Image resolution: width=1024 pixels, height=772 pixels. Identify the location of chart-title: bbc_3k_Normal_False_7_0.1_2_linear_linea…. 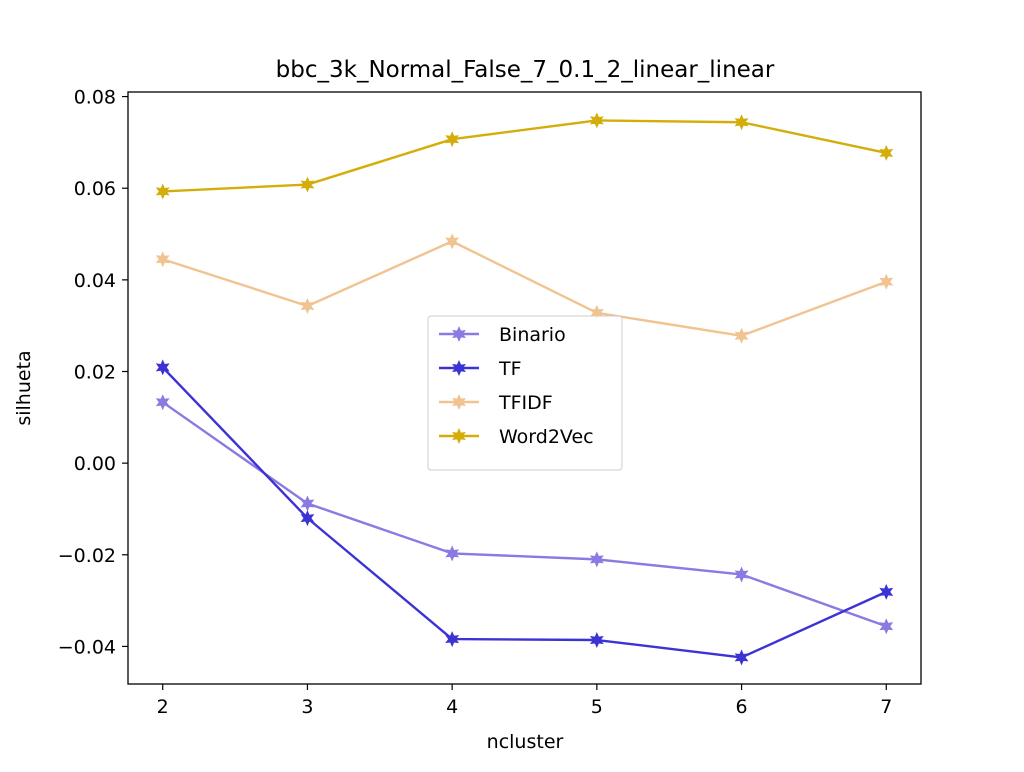
(525, 70).